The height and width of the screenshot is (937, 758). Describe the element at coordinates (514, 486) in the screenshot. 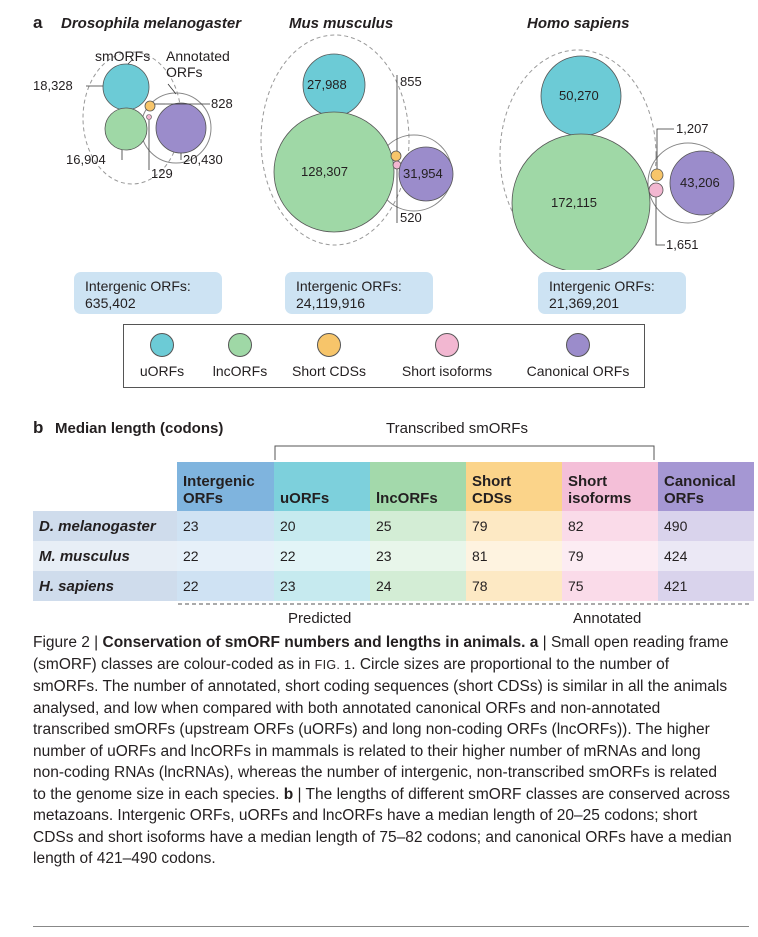

I see `header-short-cds: Short CDSs` at that location.